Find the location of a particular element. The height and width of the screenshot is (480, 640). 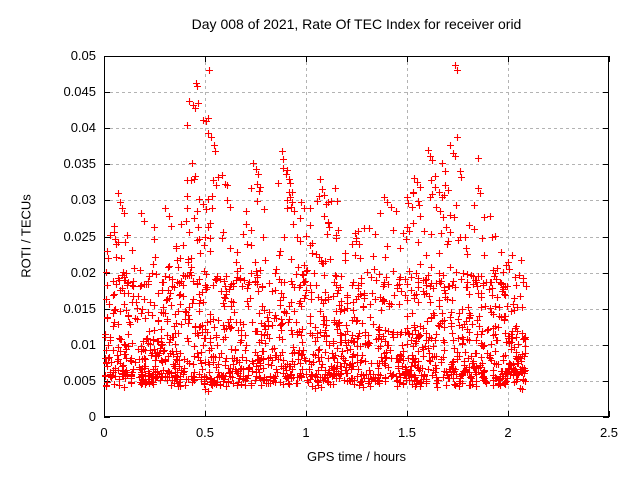

y-tick-label: 0.05 is located at coordinates (83, 55).